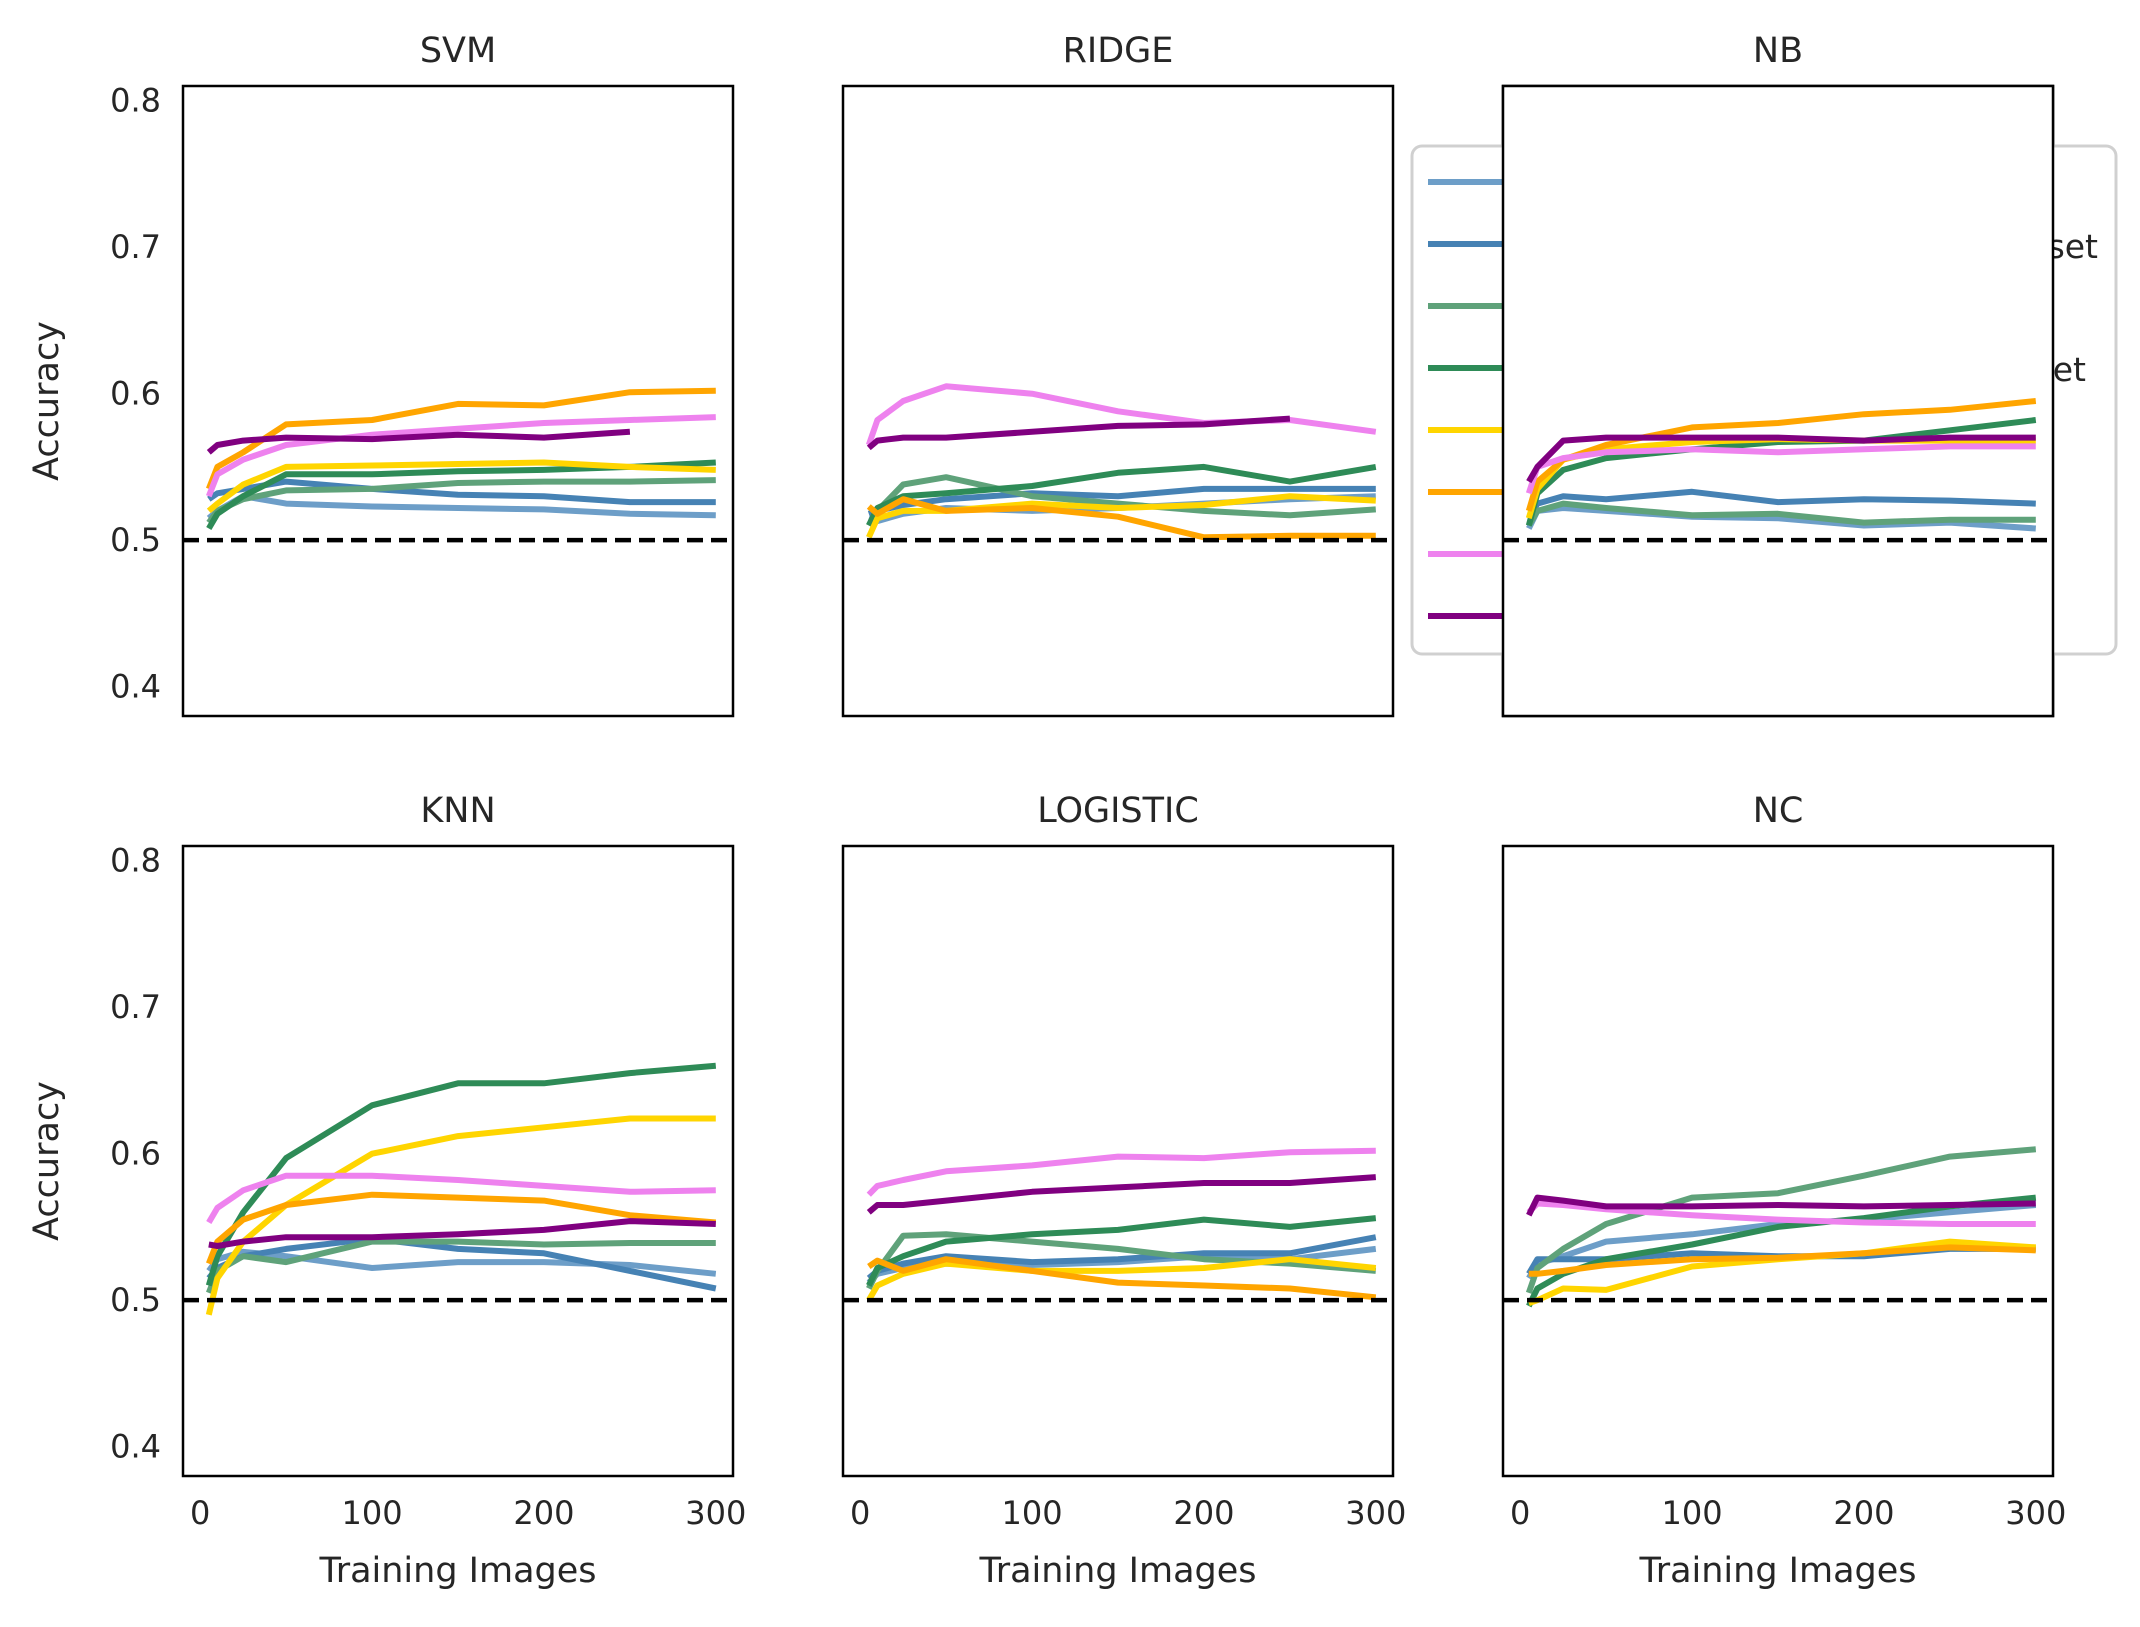 The height and width of the screenshot is (1627, 2140). I want to click on panel-nc: NC 0 100 200 300 Training Images, so click(1783, 1191).